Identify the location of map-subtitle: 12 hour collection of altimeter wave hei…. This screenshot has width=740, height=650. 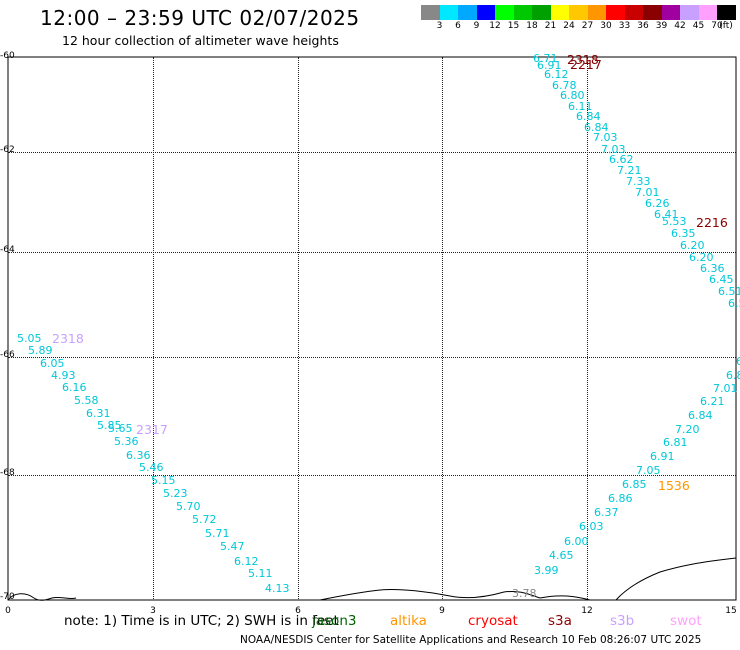
(200, 40).